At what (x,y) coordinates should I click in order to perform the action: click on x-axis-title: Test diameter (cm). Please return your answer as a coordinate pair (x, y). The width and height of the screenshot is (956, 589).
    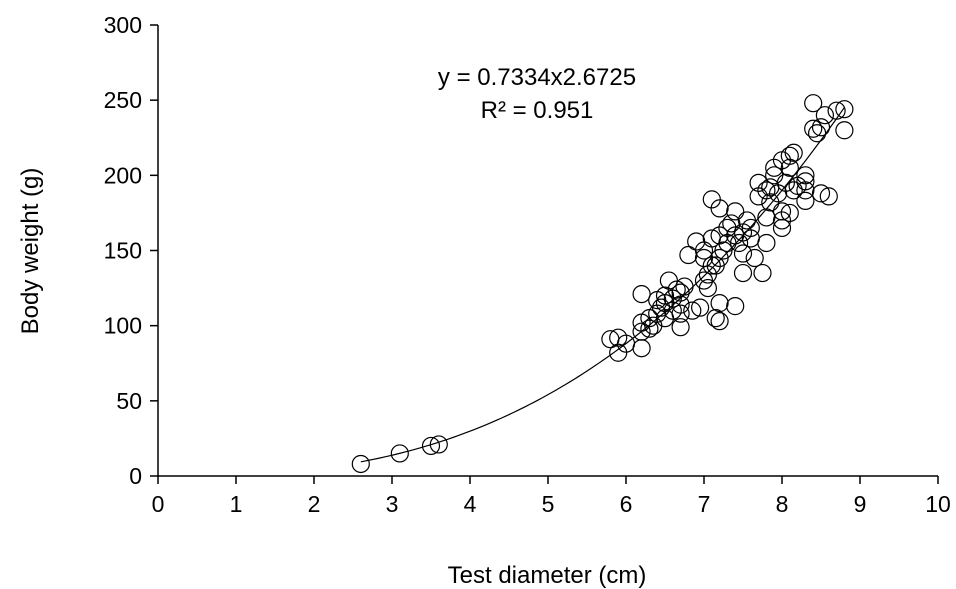
    Looking at the image, I should click on (547, 575).